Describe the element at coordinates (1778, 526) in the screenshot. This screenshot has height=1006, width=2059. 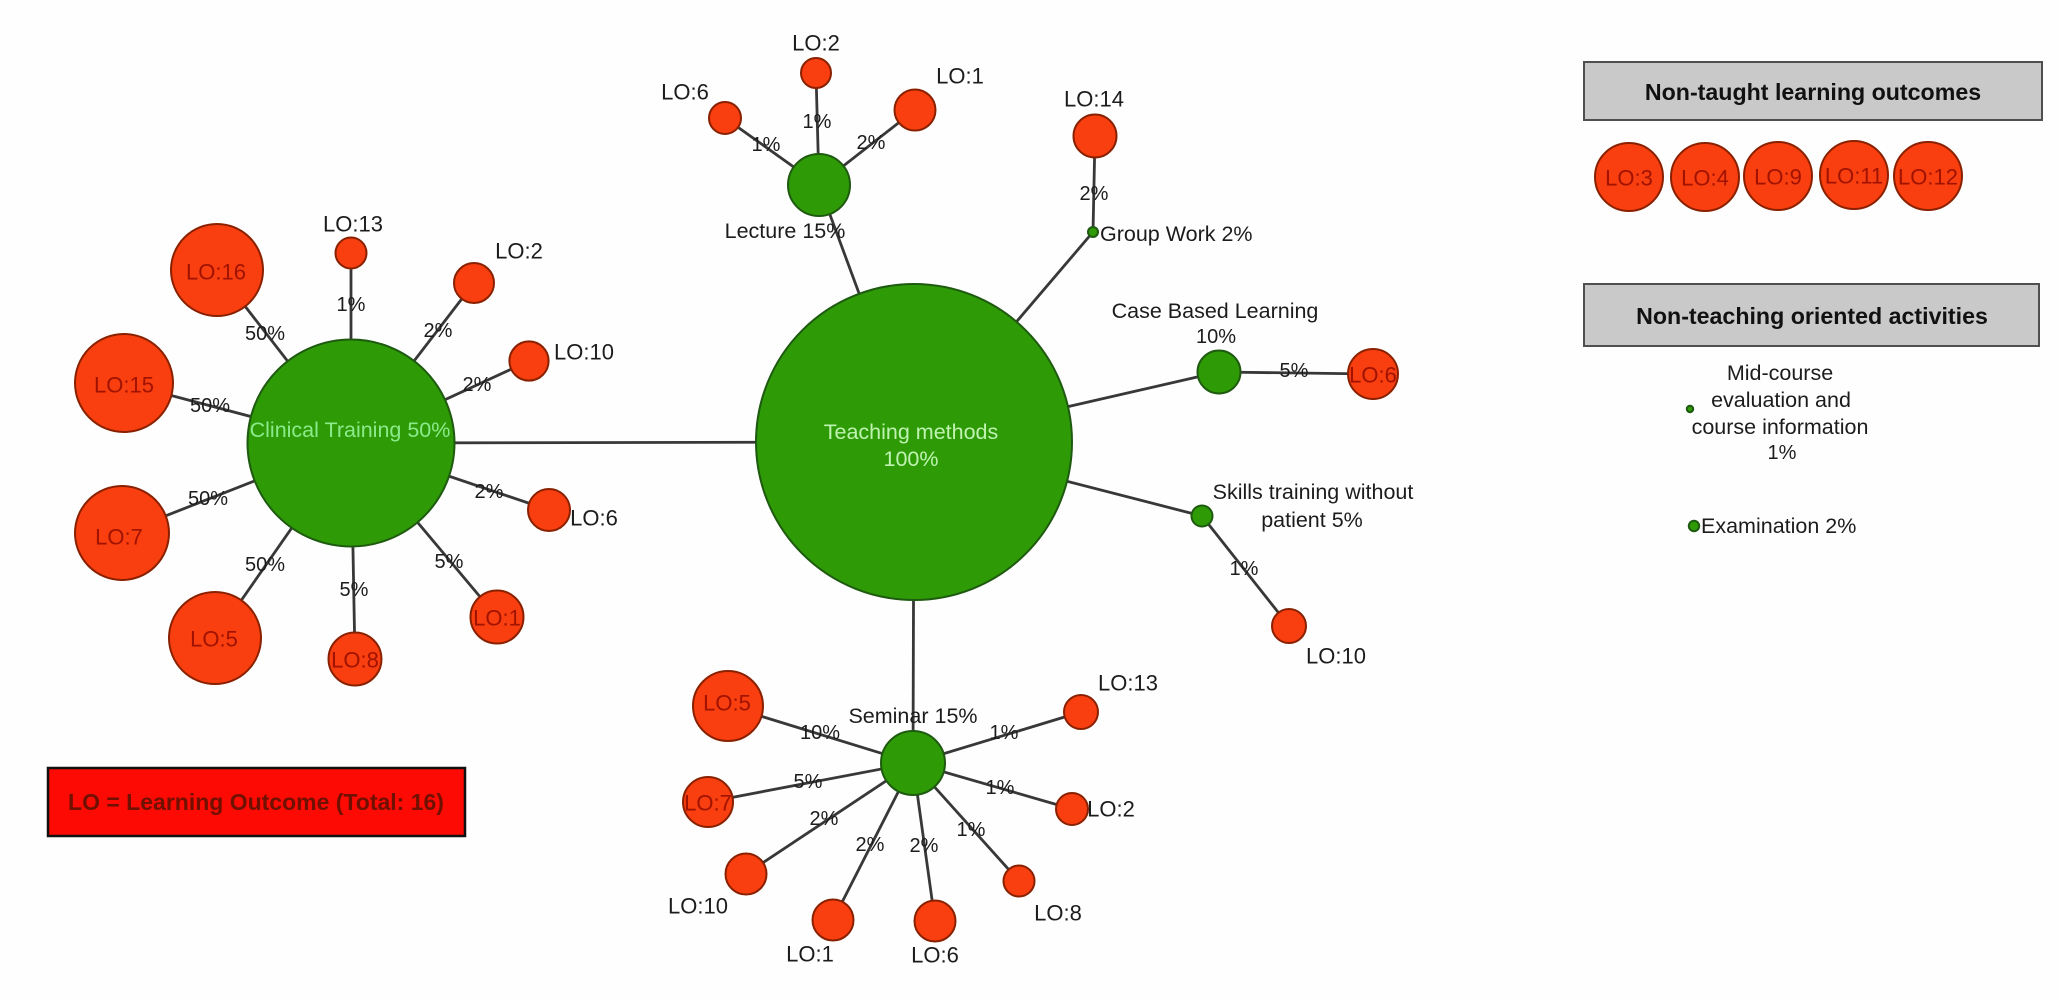
I see `svg-text: Examination 2%` at that location.